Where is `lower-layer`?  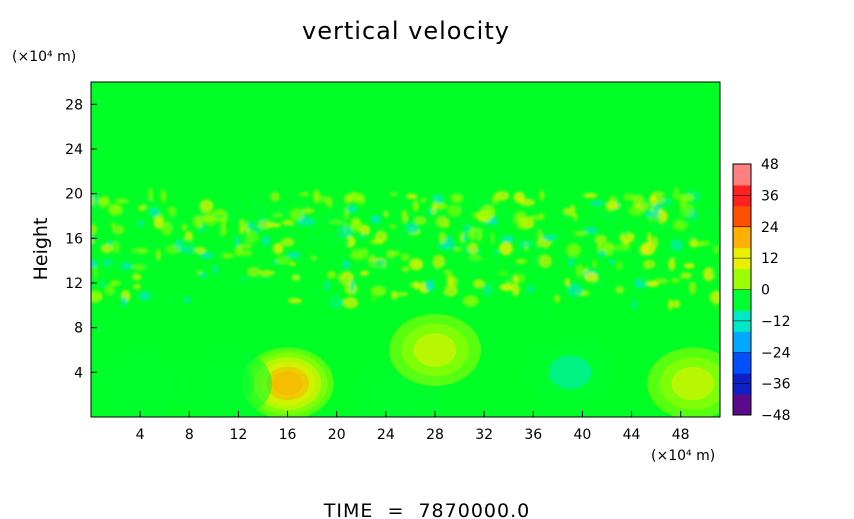
lower-layer is located at coordinates (407, 365).